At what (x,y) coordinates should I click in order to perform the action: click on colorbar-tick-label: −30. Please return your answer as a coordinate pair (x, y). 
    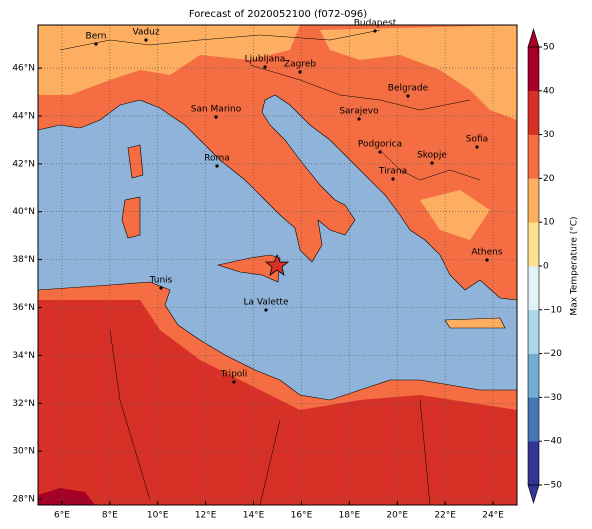
    Looking at the image, I should click on (552, 398).